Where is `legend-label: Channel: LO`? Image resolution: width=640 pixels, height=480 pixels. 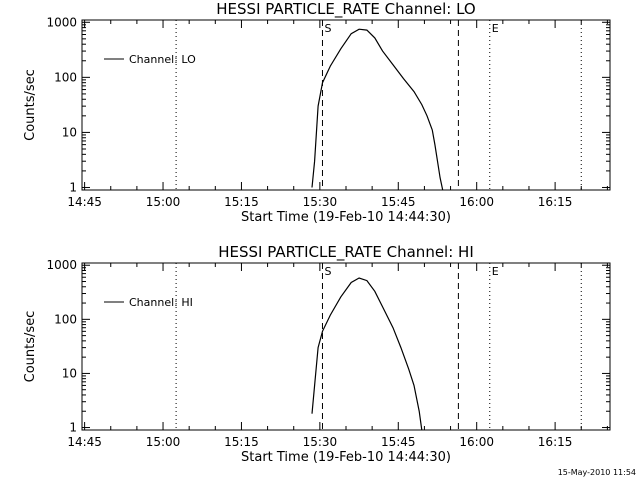
legend-label: Channel: LO is located at coordinates (162, 59).